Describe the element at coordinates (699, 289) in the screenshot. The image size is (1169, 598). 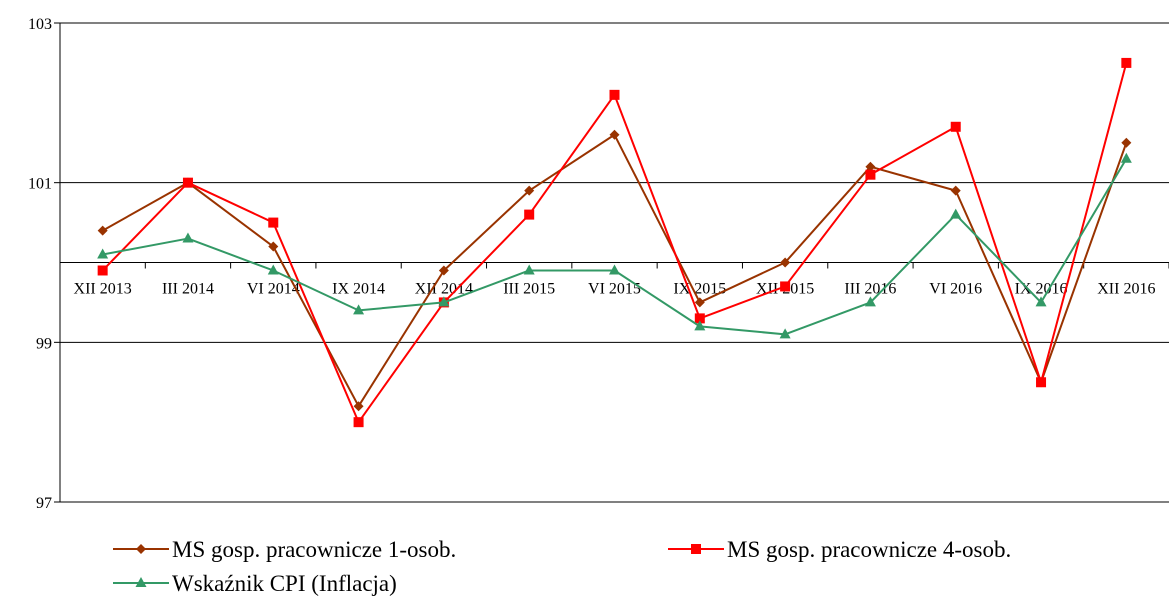
I see `x-tick-label: IX 2015` at that location.